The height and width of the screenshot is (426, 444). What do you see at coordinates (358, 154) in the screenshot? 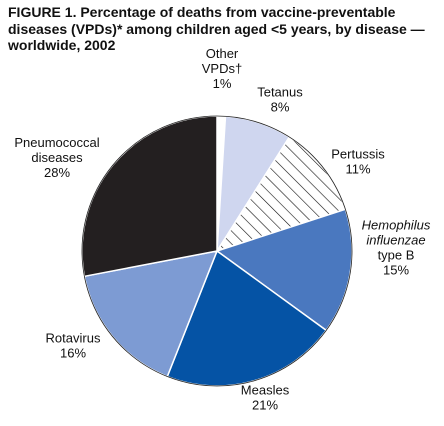
I see `slice-name-label: Pertussis` at bounding box center [358, 154].